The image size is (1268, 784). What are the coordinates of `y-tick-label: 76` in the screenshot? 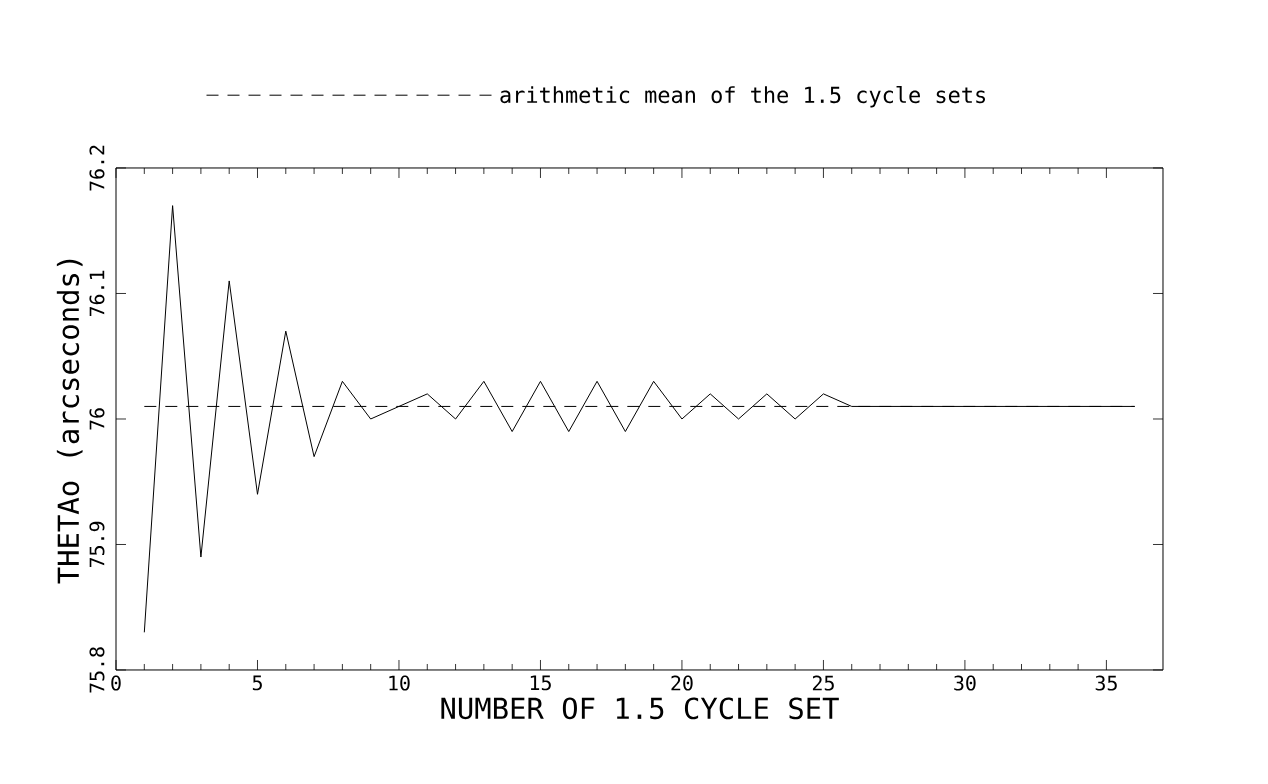 It's located at (97, 419).